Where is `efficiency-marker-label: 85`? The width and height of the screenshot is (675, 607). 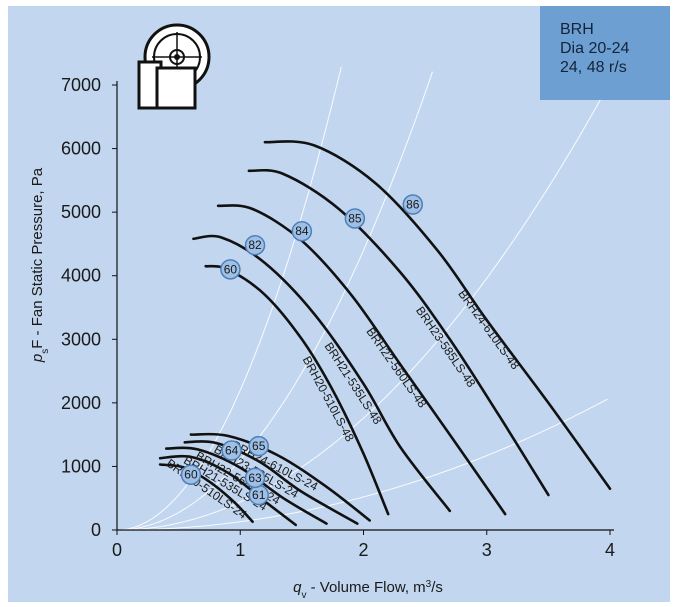 efficiency-marker-label: 85 is located at coordinates (355, 219).